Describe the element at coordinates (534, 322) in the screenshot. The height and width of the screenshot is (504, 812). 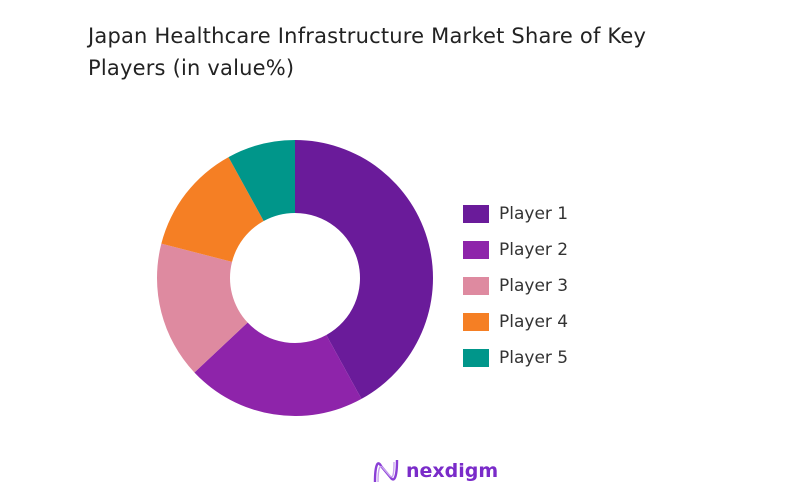
I see `legend-label: Player 4` at that location.